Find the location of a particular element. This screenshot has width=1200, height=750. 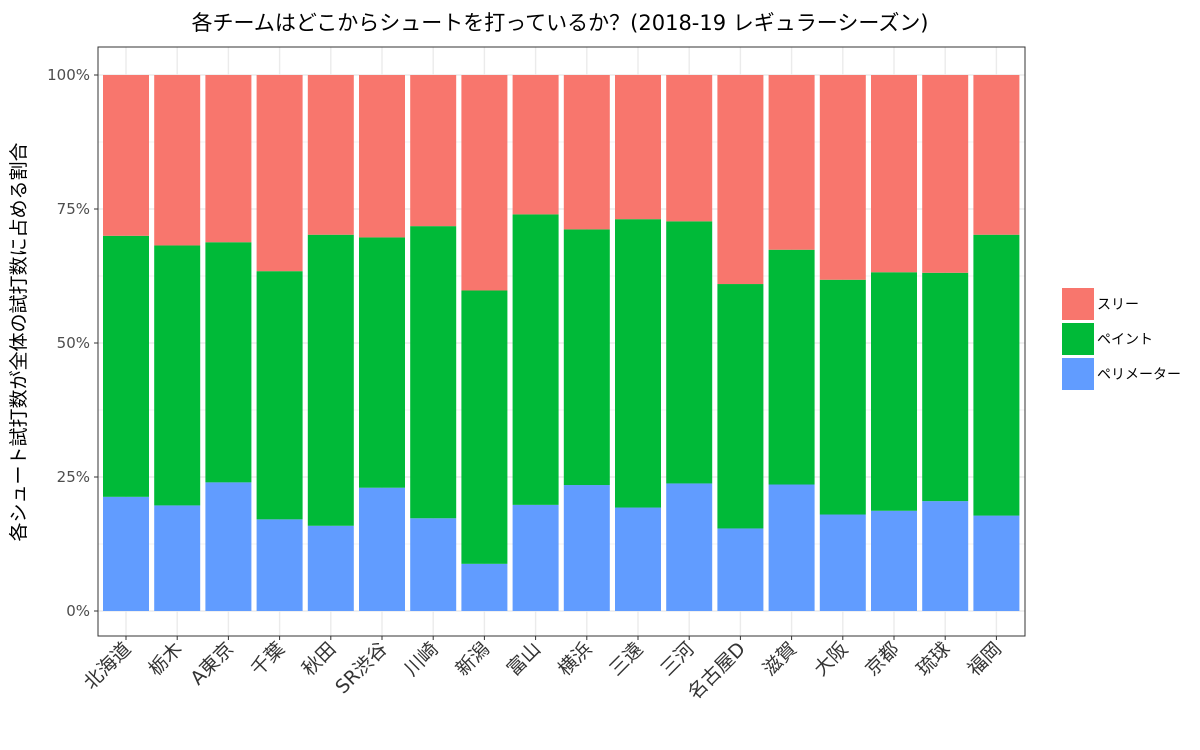

x-category-label: 三河 is located at coordinates (677, 659).